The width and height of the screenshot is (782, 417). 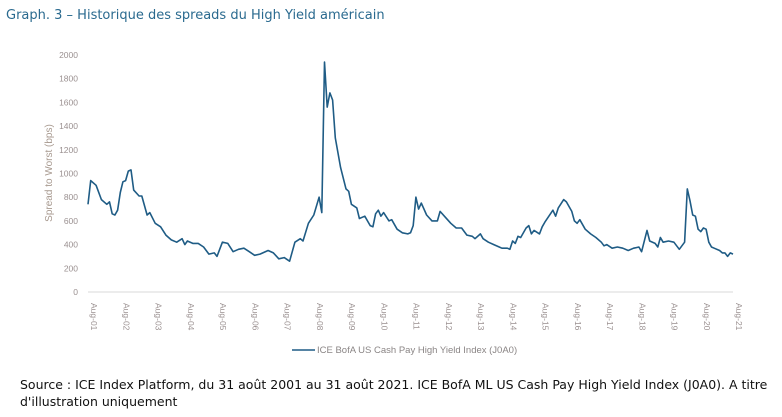 I want to click on x-tick-label: Aug-04, so click(x=191, y=317).